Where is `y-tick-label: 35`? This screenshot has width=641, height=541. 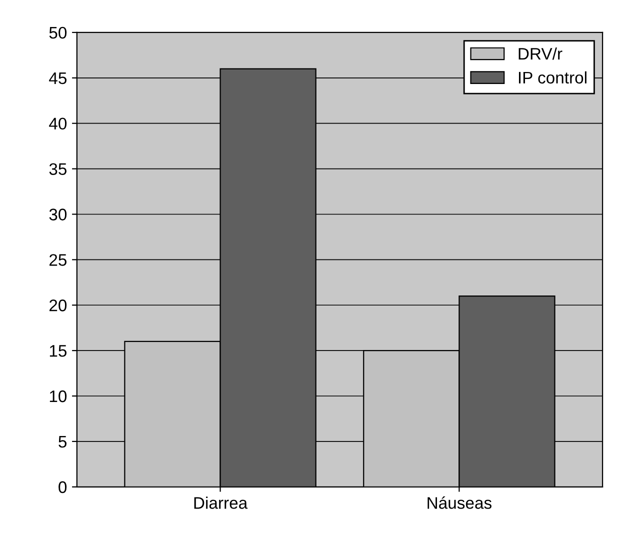 y-tick-label: 35 is located at coordinates (57, 169).